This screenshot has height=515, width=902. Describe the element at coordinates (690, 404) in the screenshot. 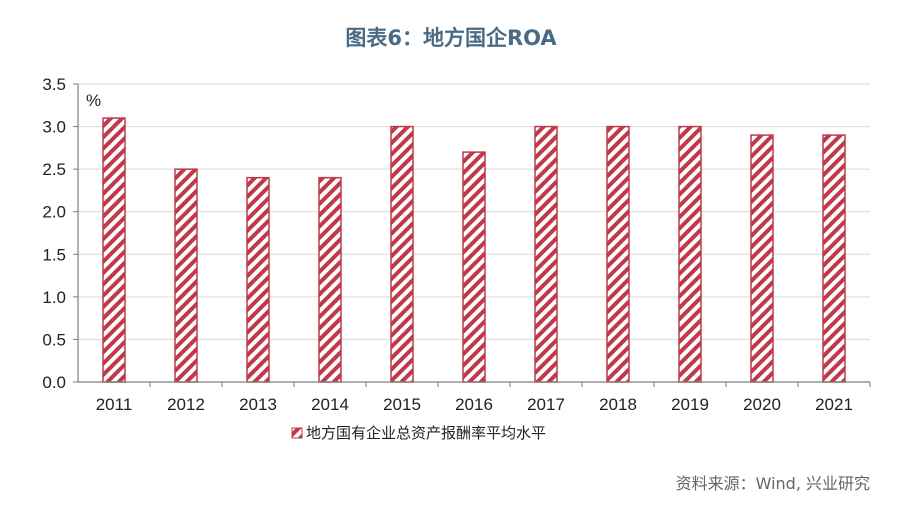

I see `x-tick-label: 2019` at that location.